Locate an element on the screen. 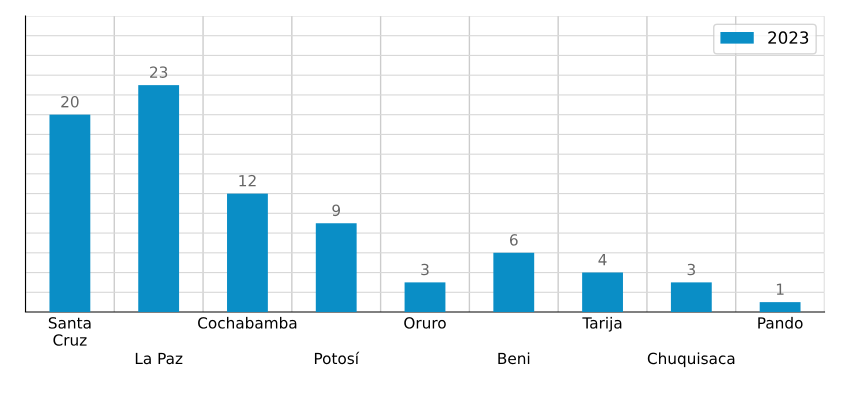 The image size is (850, 400). x-tick-label: La Paz is located at coordinates (159, 358).